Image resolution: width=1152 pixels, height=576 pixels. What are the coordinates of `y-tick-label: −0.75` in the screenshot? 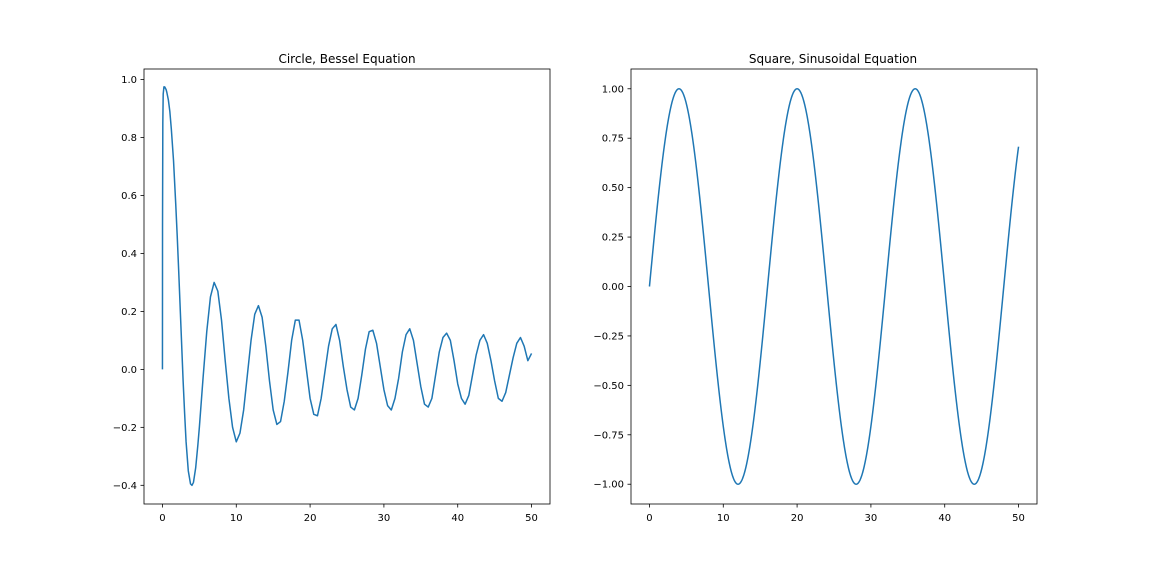 It's located at (608, 435).